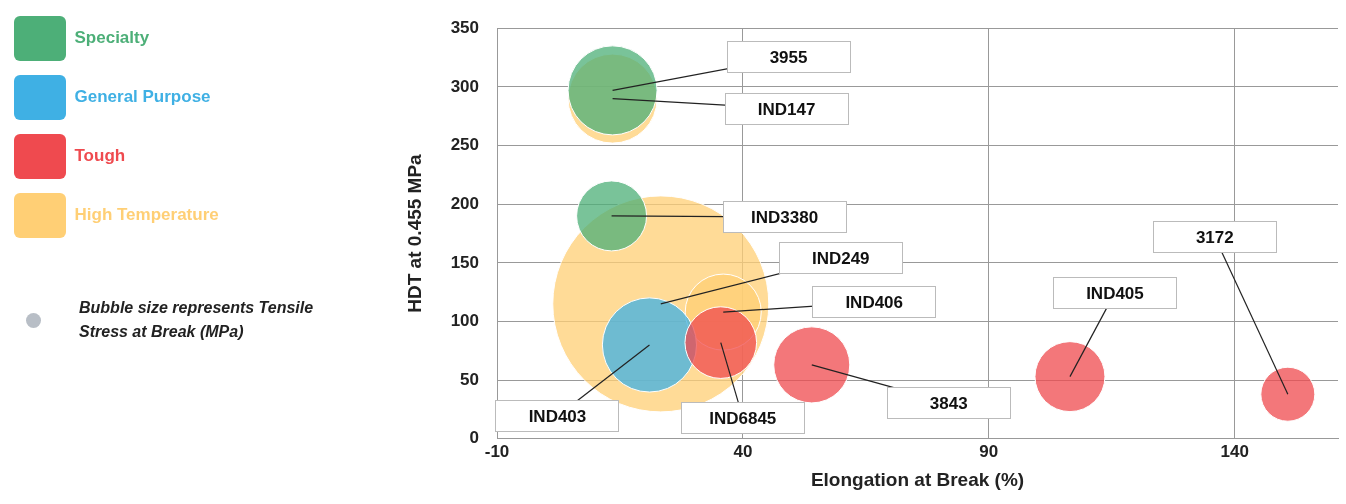 This screenshot has width=1346, height=504. Describe the element at coordinates (557, 415) in the screenshot. I see `callout-box: IND403` at that location.